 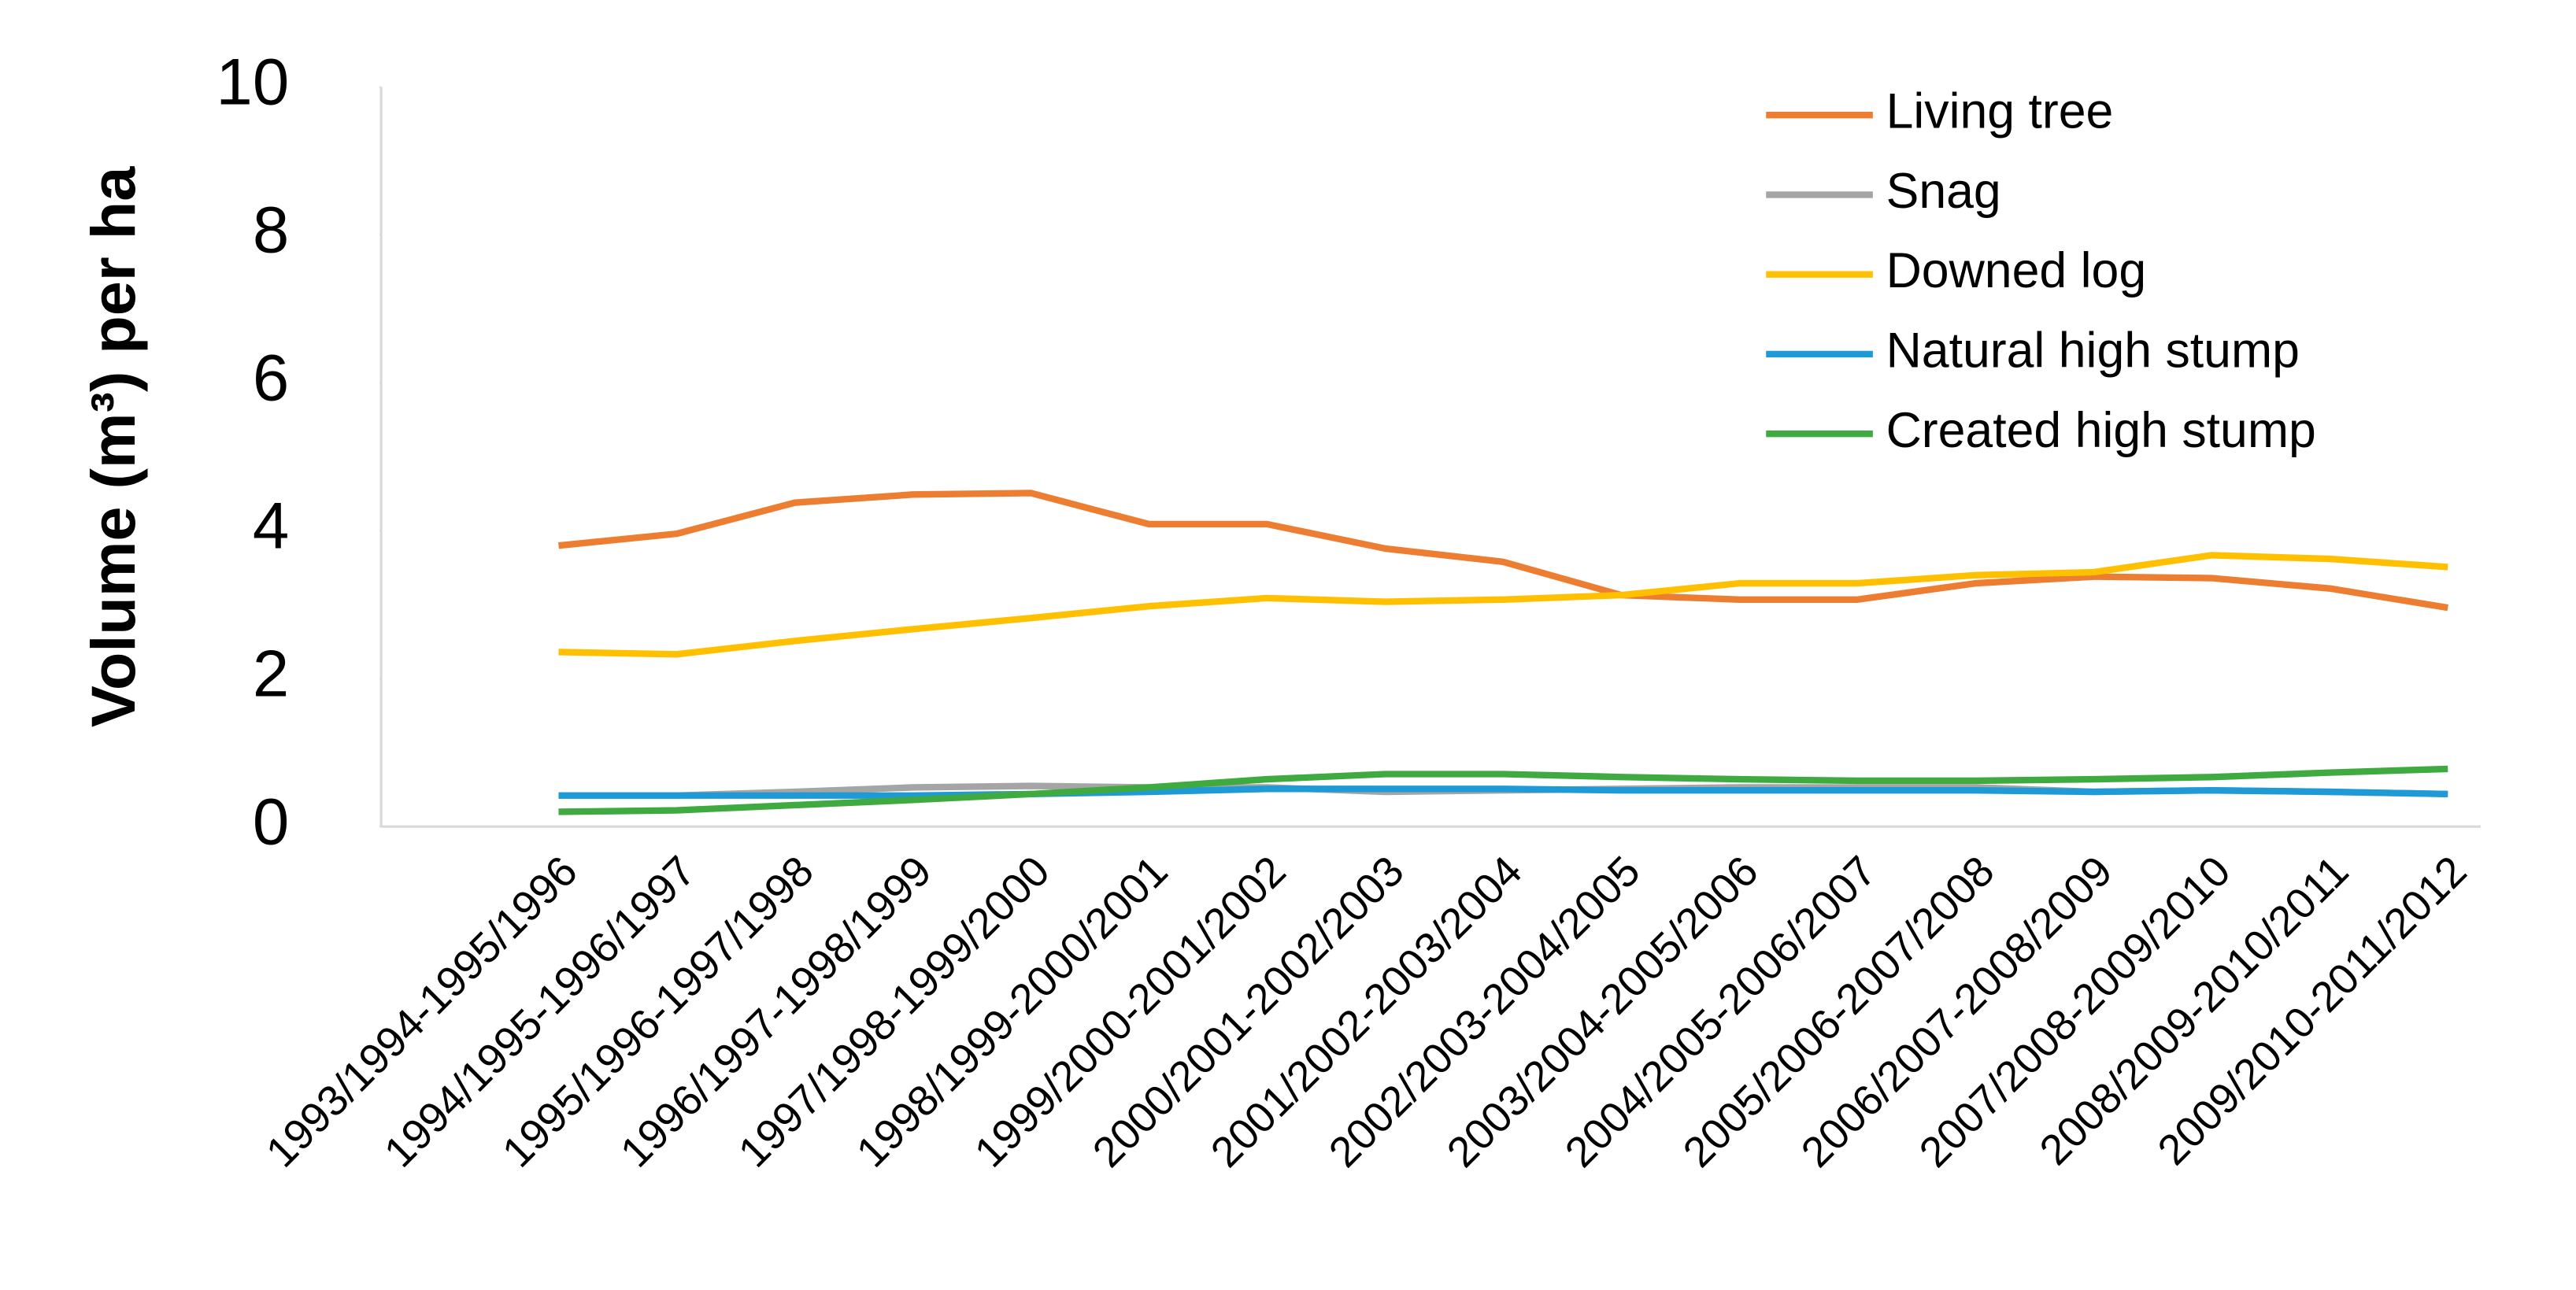 I want to click on y-tick-label: 4, so click(x=271, y=525).